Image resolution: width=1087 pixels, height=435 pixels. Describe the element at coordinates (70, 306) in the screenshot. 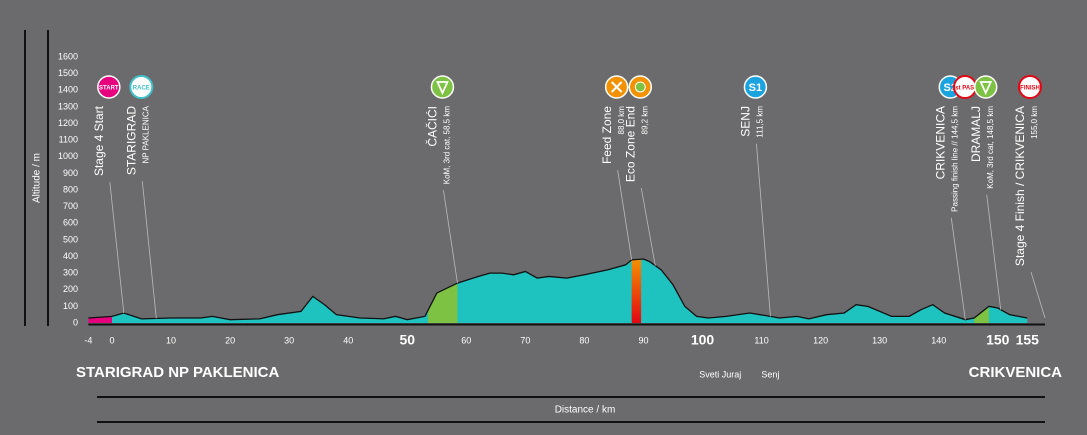

I see `y-tick-label: 100` at that location.